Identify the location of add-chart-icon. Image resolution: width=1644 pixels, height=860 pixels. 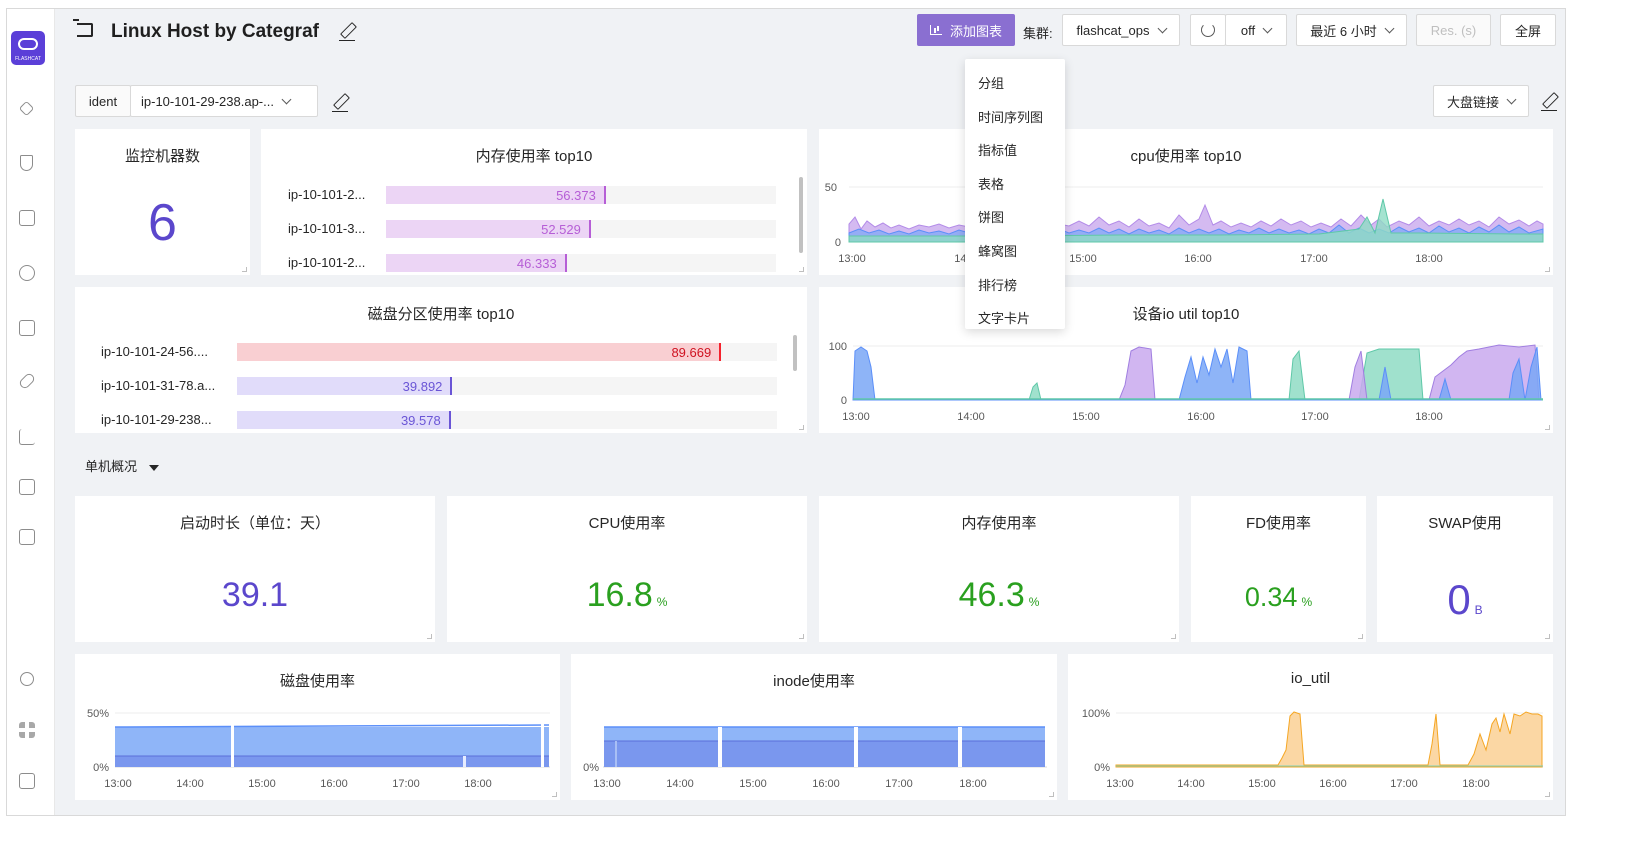
(935, 30).